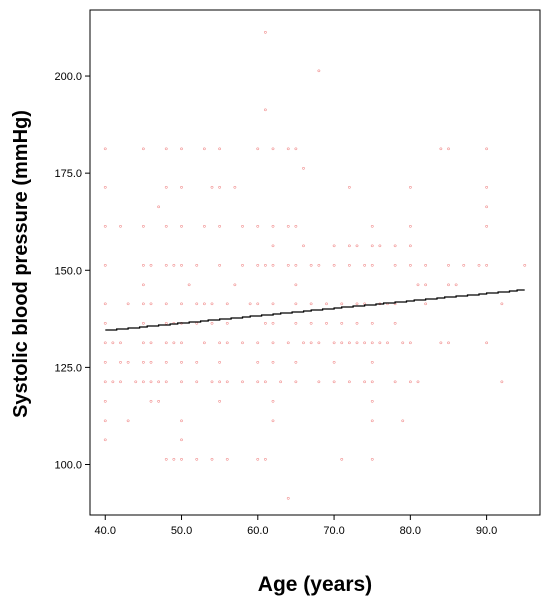  What do you see at coordinates (72, 271) in the screenshot?
I see `y-axis: 100.0 125.0 150.0 175.0 200.0` at bounding box center [72, 271].